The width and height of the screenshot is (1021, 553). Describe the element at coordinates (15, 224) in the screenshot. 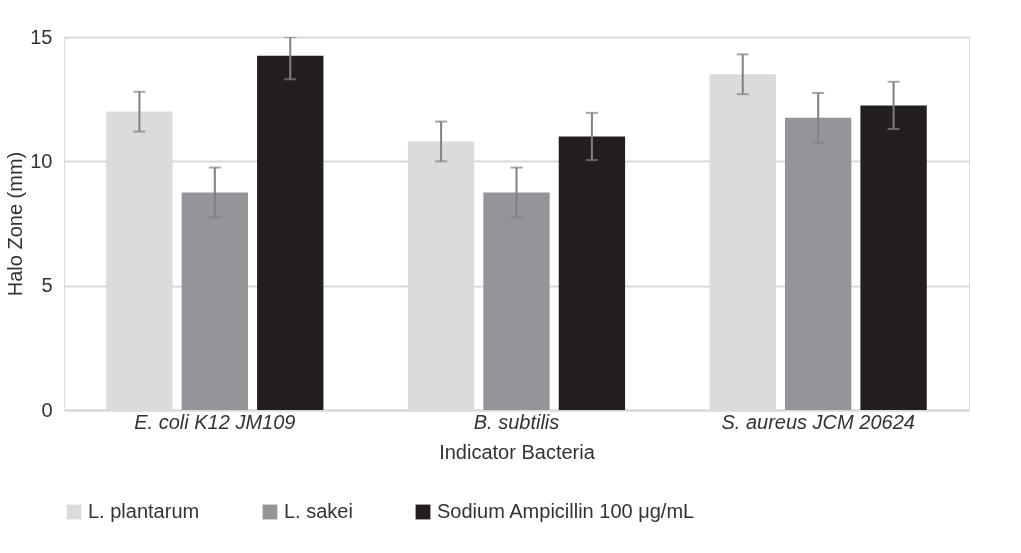

I see `y-axis-title: Halo Zone (mm)` at that location.